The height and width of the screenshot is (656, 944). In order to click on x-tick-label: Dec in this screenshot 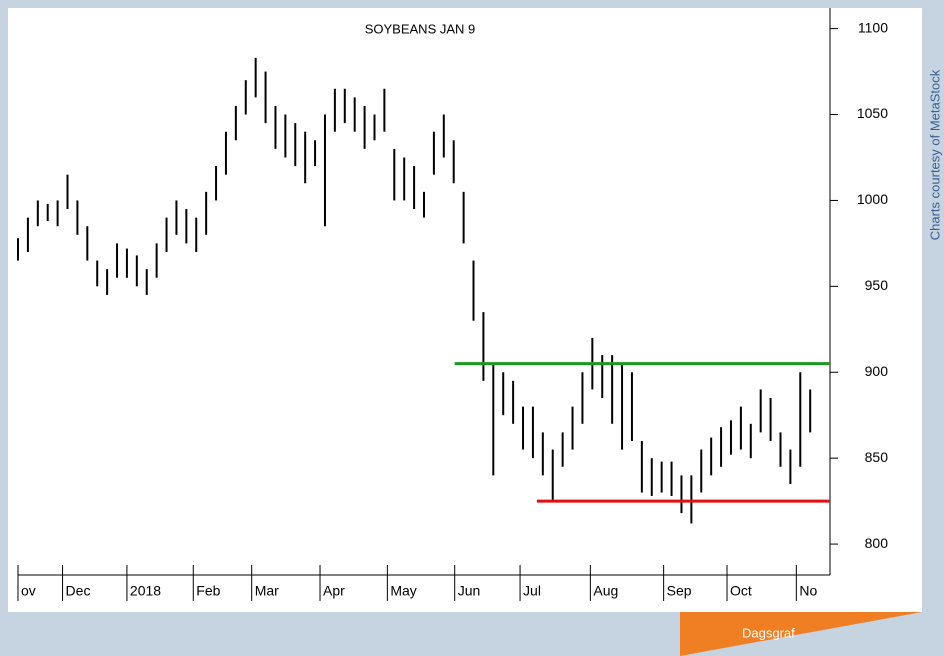, I will do `click(78, 591)`.